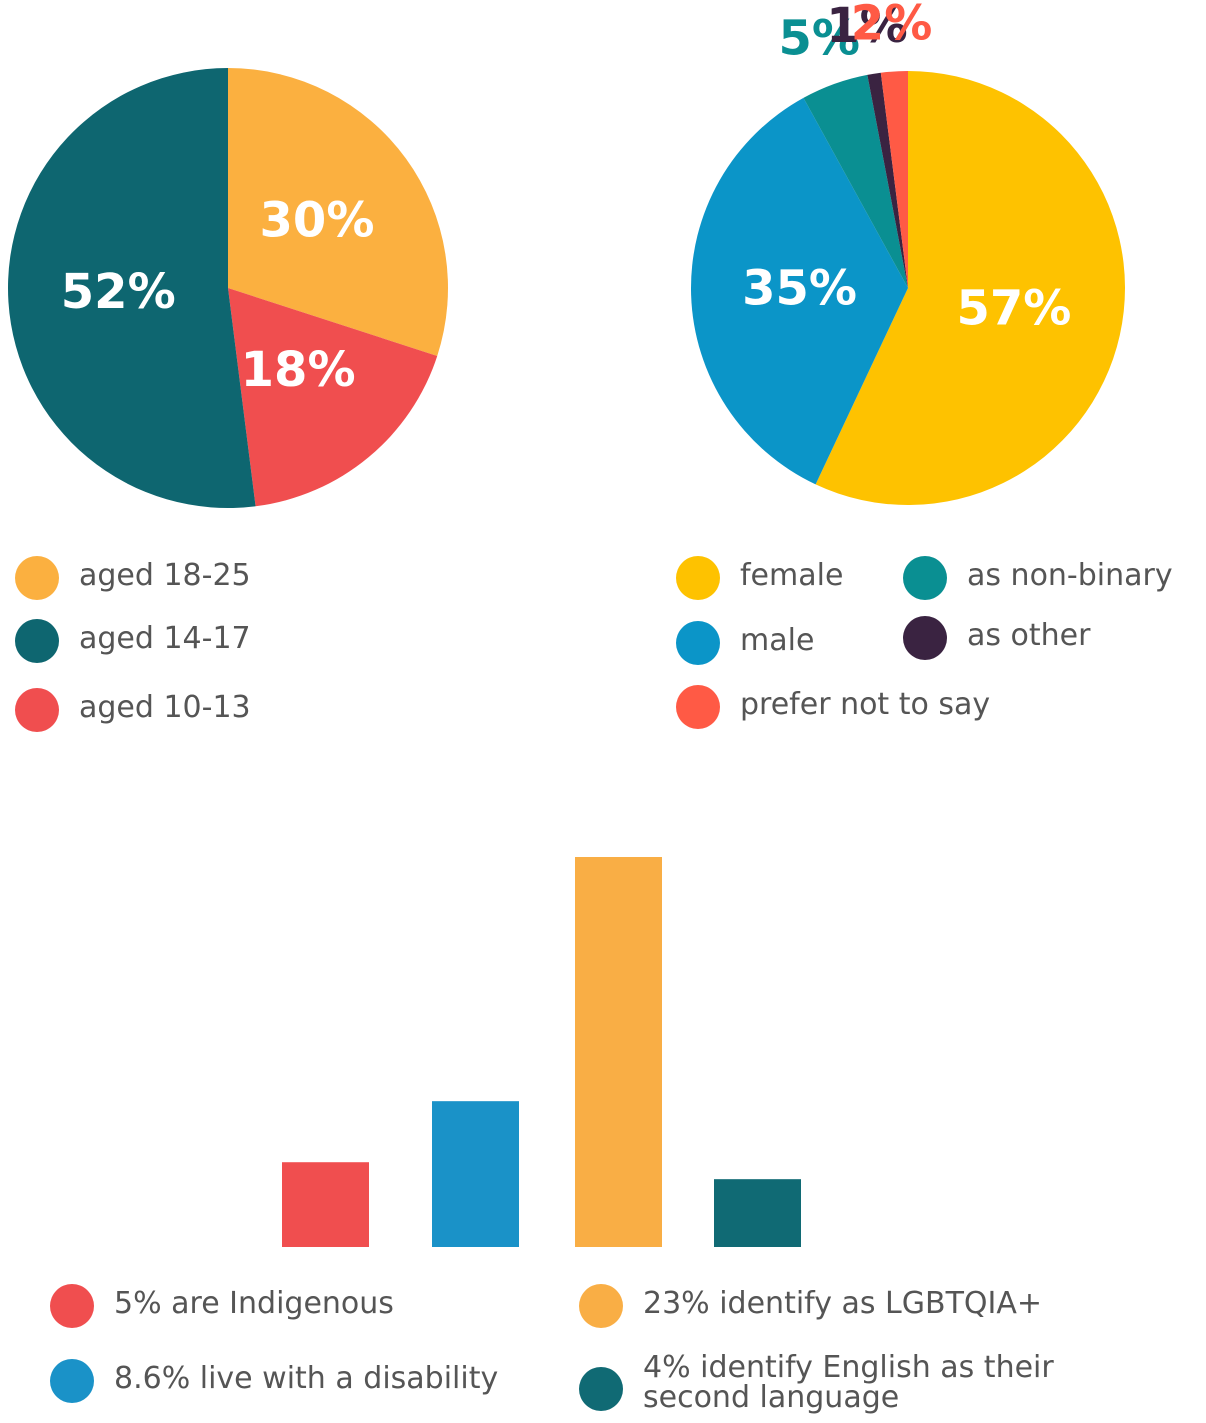 The image size is (1206, 1423). I want to click on slice-label: 1%, so click(867, 27).